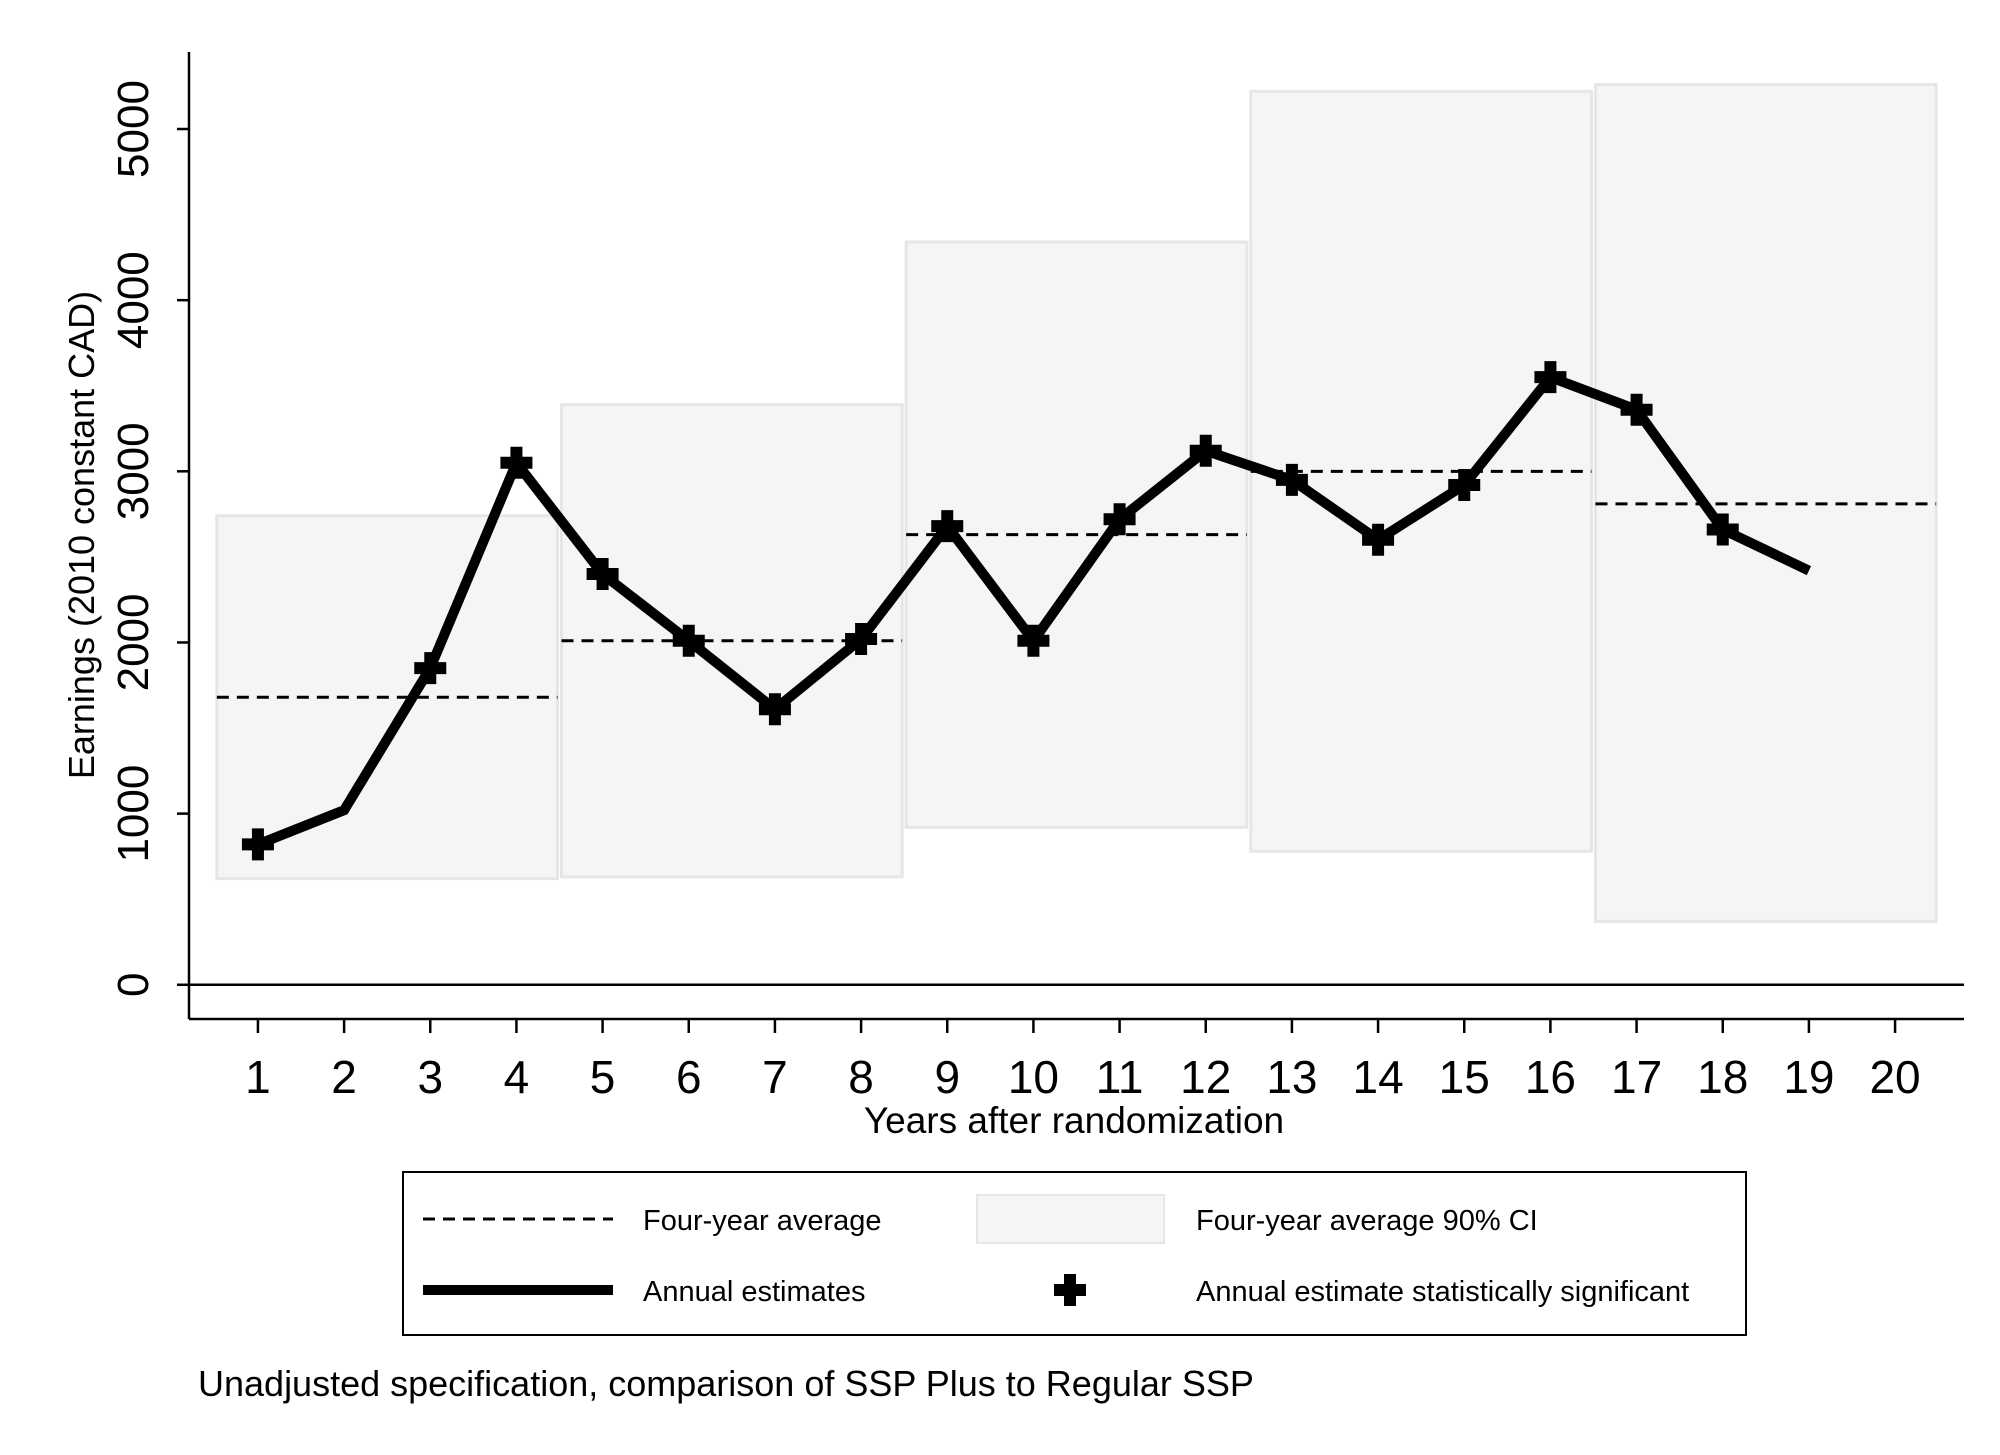 This screenshot has width=2000, height=1455. Describe the element at coordinates (947, 1077) in the screenshot. I see `x-tick-label-9: 9` at that location.